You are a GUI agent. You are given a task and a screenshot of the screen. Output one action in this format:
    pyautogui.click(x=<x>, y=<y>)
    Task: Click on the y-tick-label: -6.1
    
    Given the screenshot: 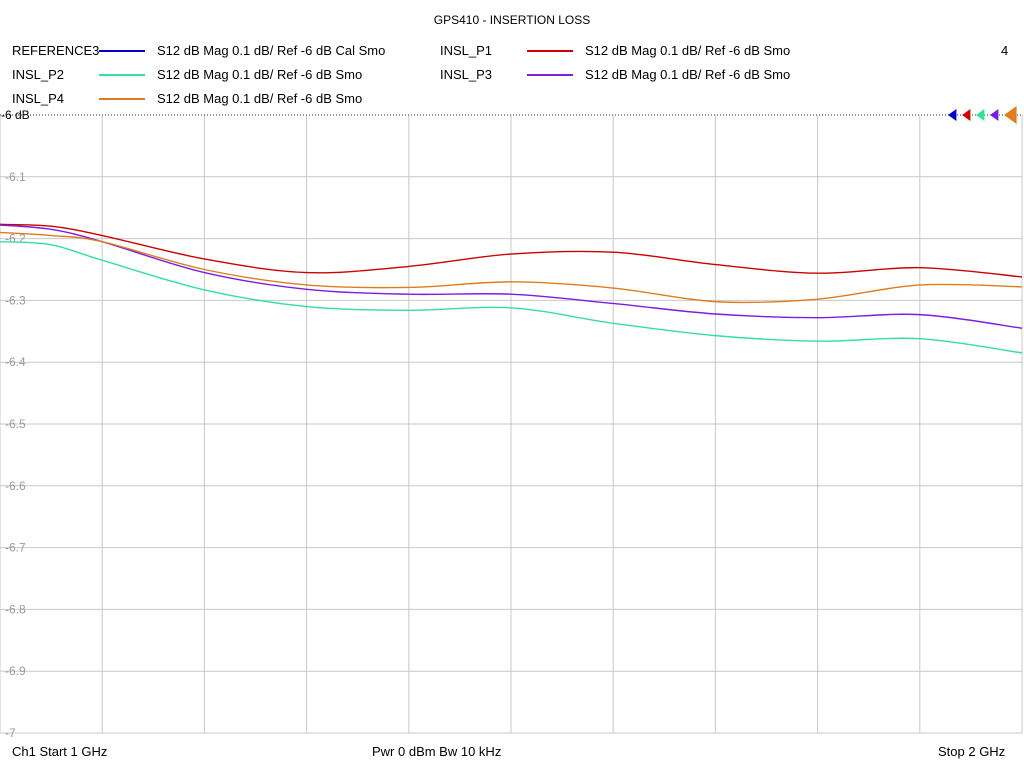 What is the action you would take?
    pyautogui.click(x=15, y=177)
    